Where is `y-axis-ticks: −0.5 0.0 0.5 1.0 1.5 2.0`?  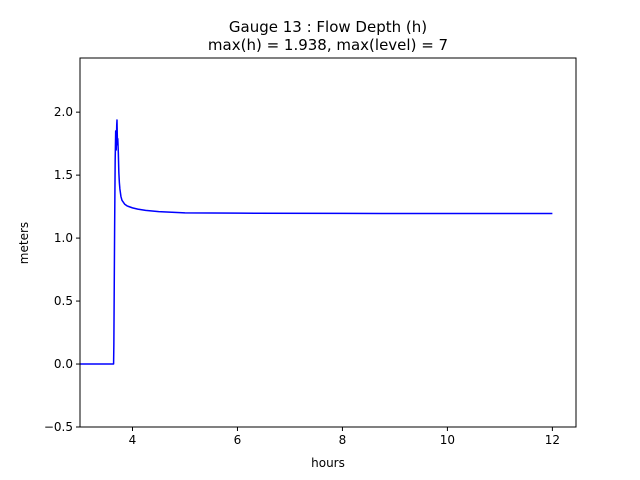 y-axis-ticks: −0.5 0.0 0.5 1.0 1.5 2.0 is located at coordinates (62, 269).